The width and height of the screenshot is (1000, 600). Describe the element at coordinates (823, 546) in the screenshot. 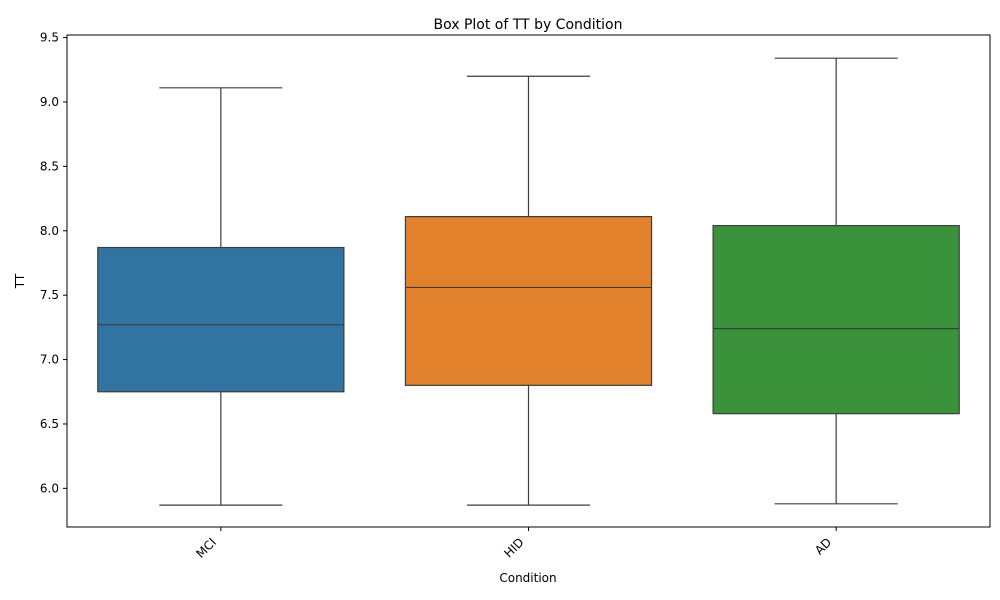

I see `x-tick-label: AD` at that location.